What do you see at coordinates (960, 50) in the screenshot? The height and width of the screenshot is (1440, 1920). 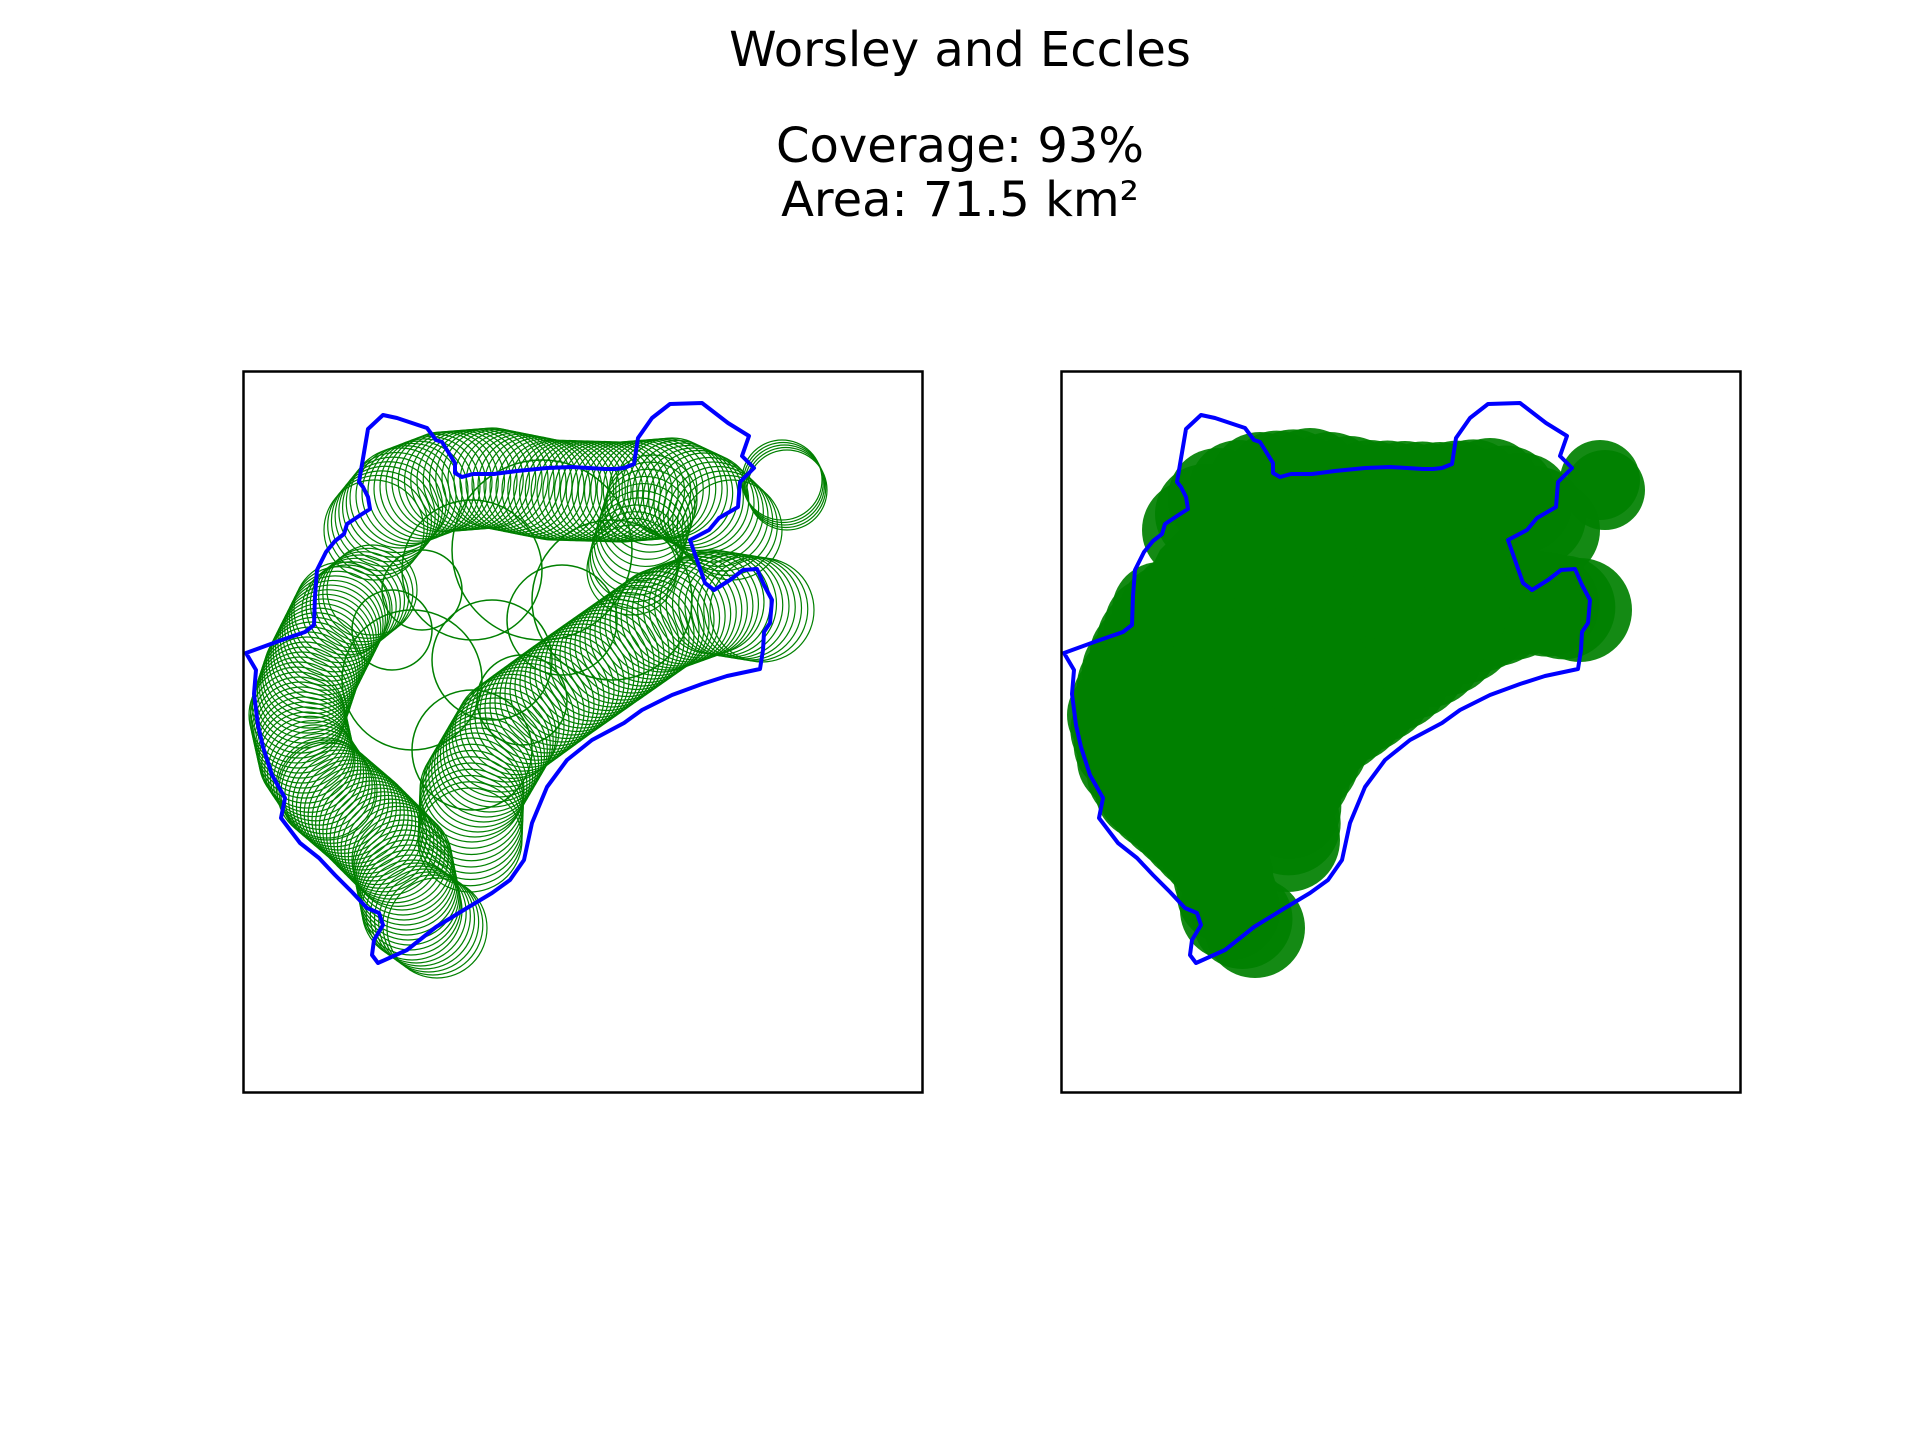 I see `chart-title: Worsley and Eccles` at bounding box center [960, 50].